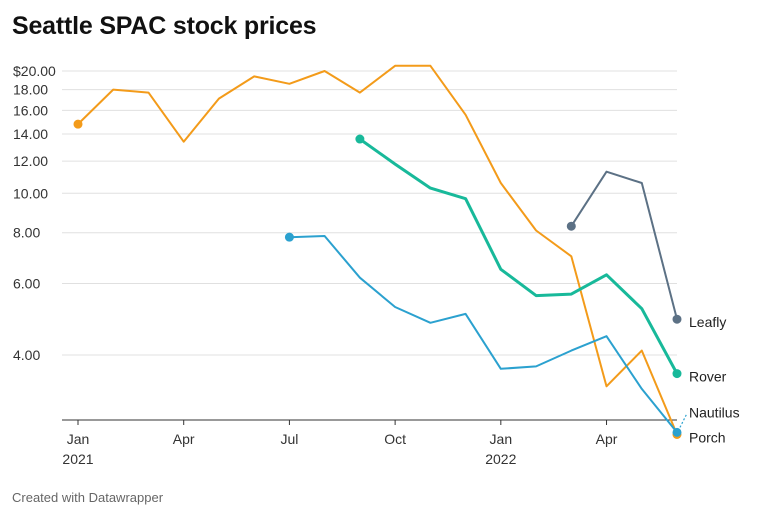  I want to click on leafly-series-line, so click(624, 245).